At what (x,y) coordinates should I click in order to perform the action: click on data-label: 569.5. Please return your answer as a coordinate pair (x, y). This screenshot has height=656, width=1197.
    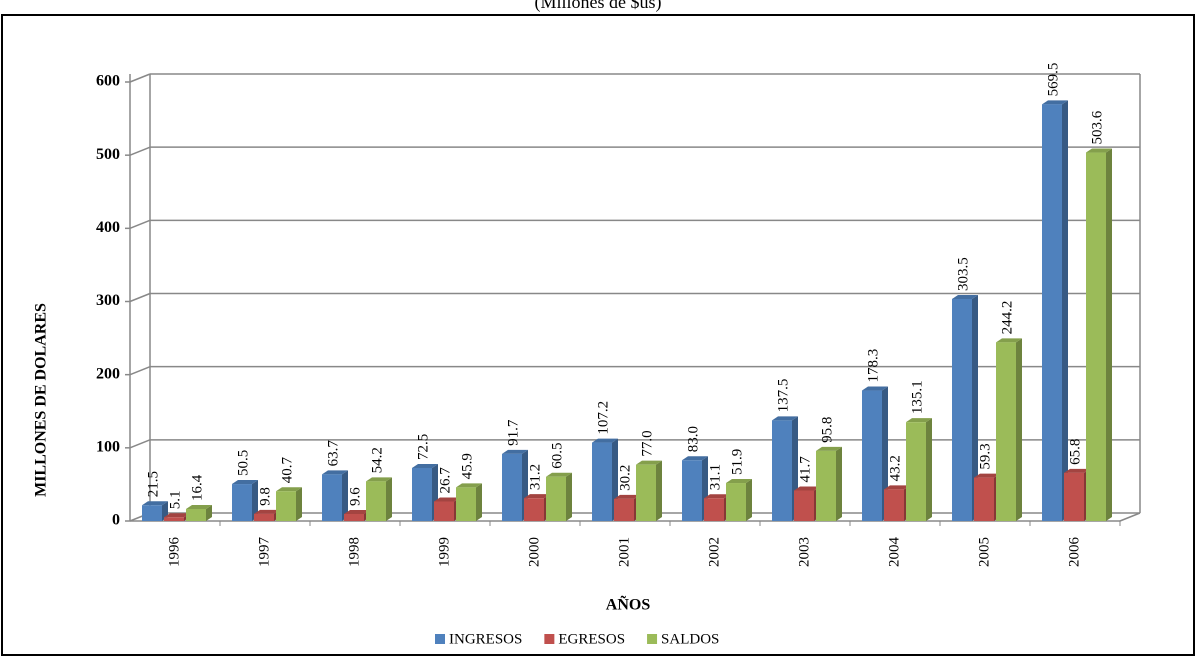
    Looking at the image, I should click on (1053, 80).